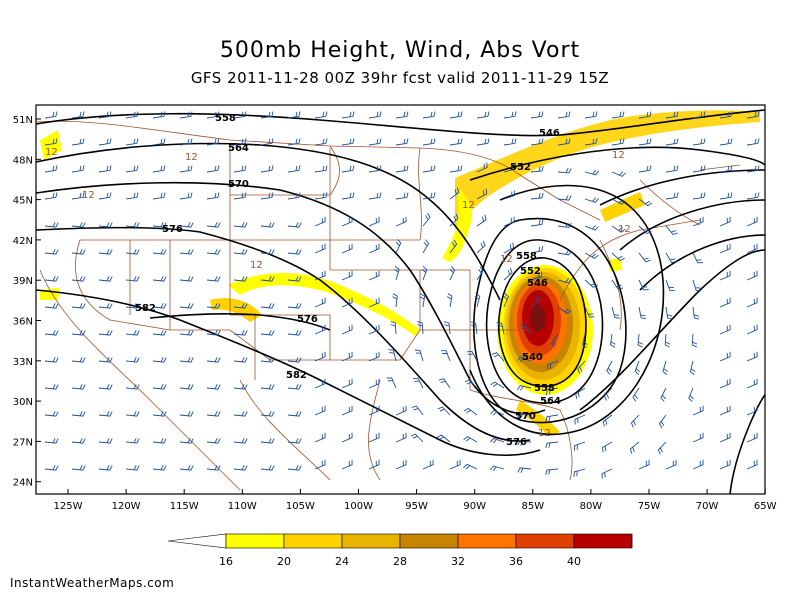 The height and width of the screenshot is (600, 800). Describe the element at coordinates (549, 133) in the screenshot. I see `contour-label: 546` at that location.